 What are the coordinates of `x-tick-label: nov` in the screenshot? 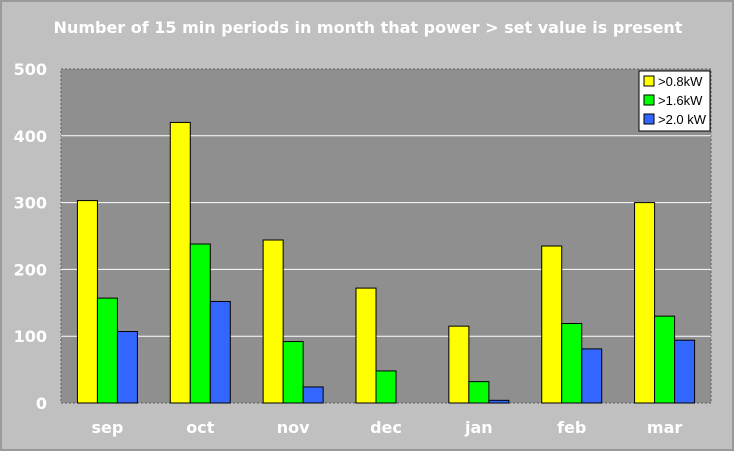 It's located at (293, 427).